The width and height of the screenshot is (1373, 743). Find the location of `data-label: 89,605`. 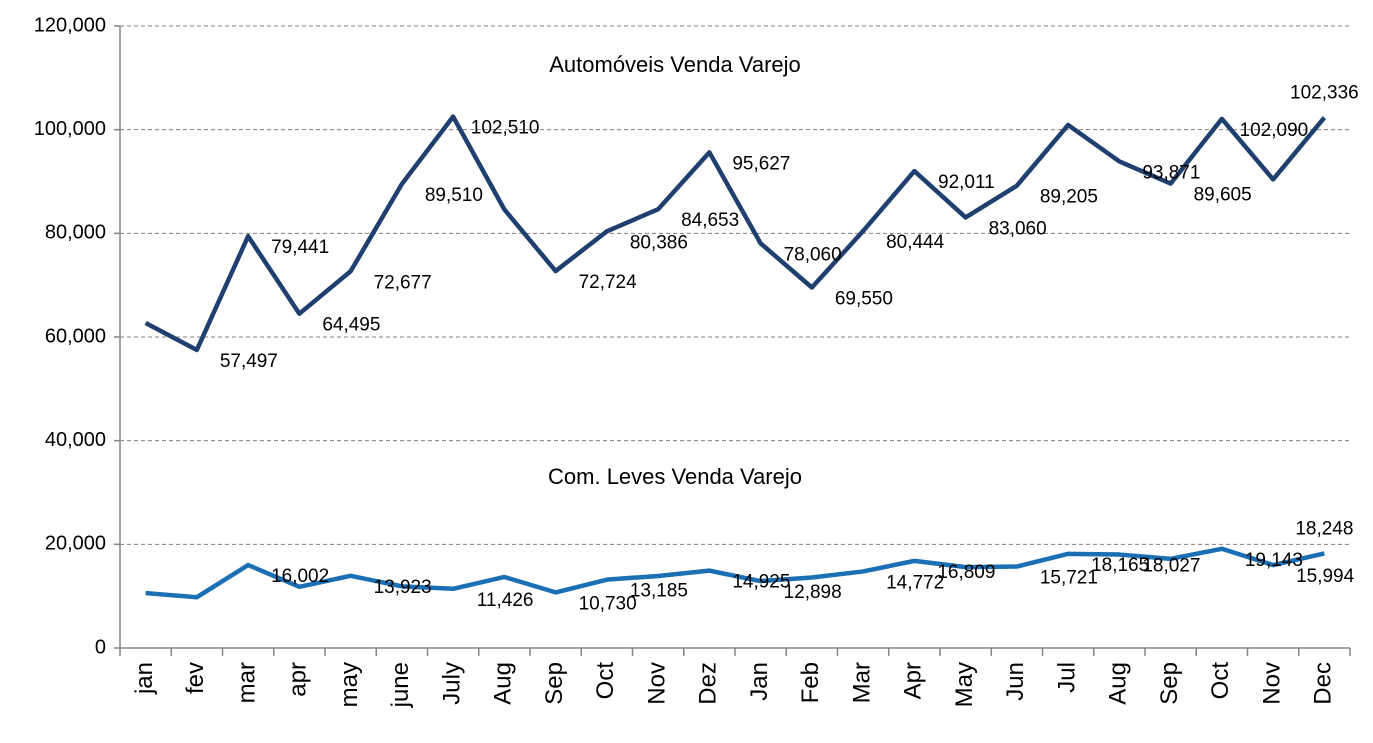

data-label: 89,605 is located at coordinates (1223, 195).